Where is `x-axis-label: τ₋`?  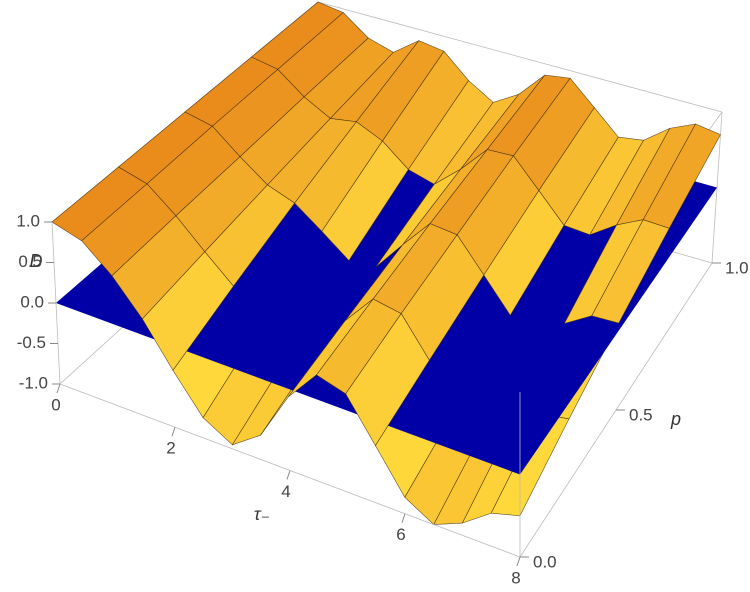 x-axis-label: τ₋ is located at coordinates (262, 514).